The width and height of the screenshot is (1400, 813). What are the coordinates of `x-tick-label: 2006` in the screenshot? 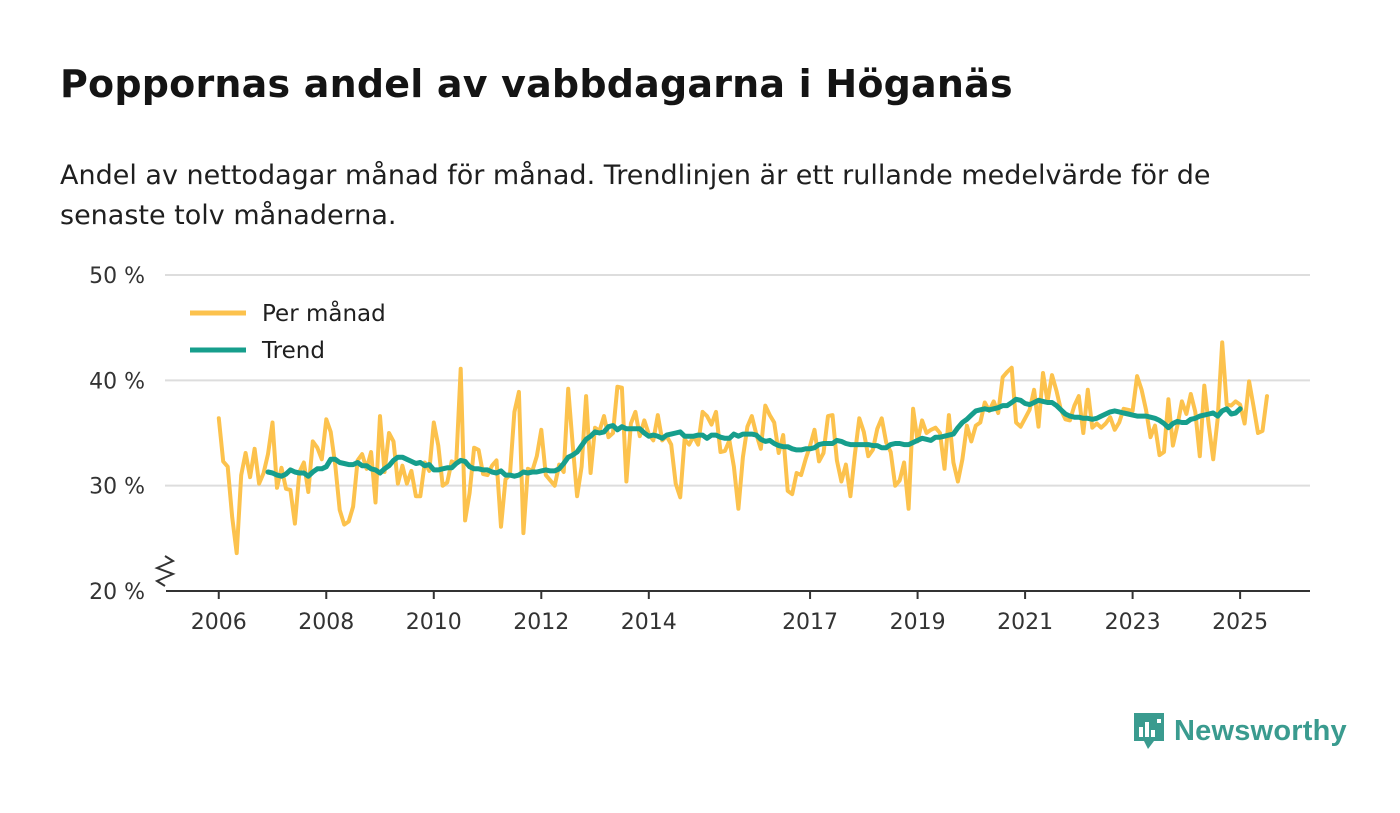 It's located at (219, 622).